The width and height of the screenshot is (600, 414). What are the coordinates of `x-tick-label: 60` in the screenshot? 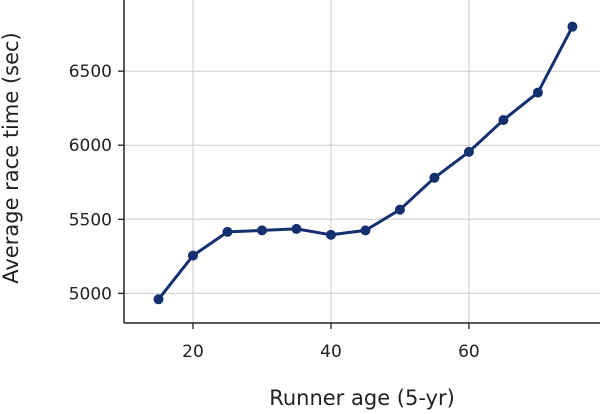 It's located at (469, 352).